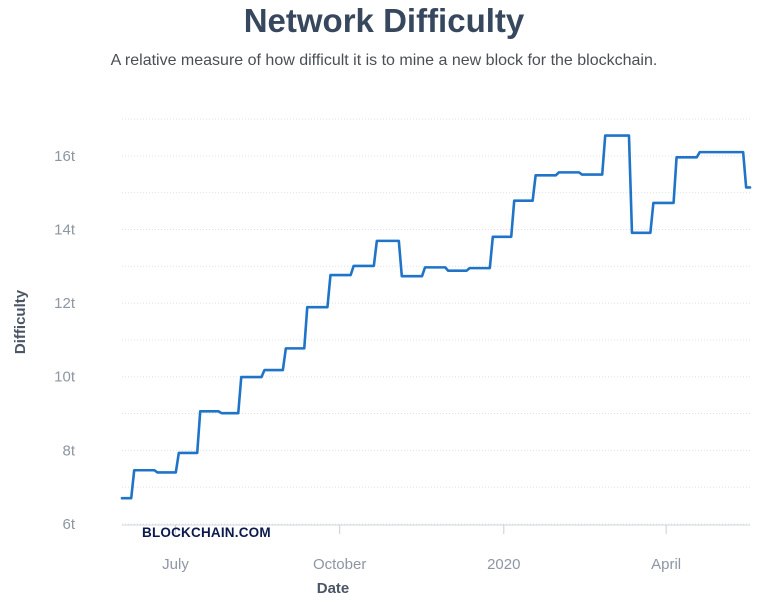 The height and width of the screenshot is (607, 768). I want to click on x-tick-label: 2020, so click(503, 564).